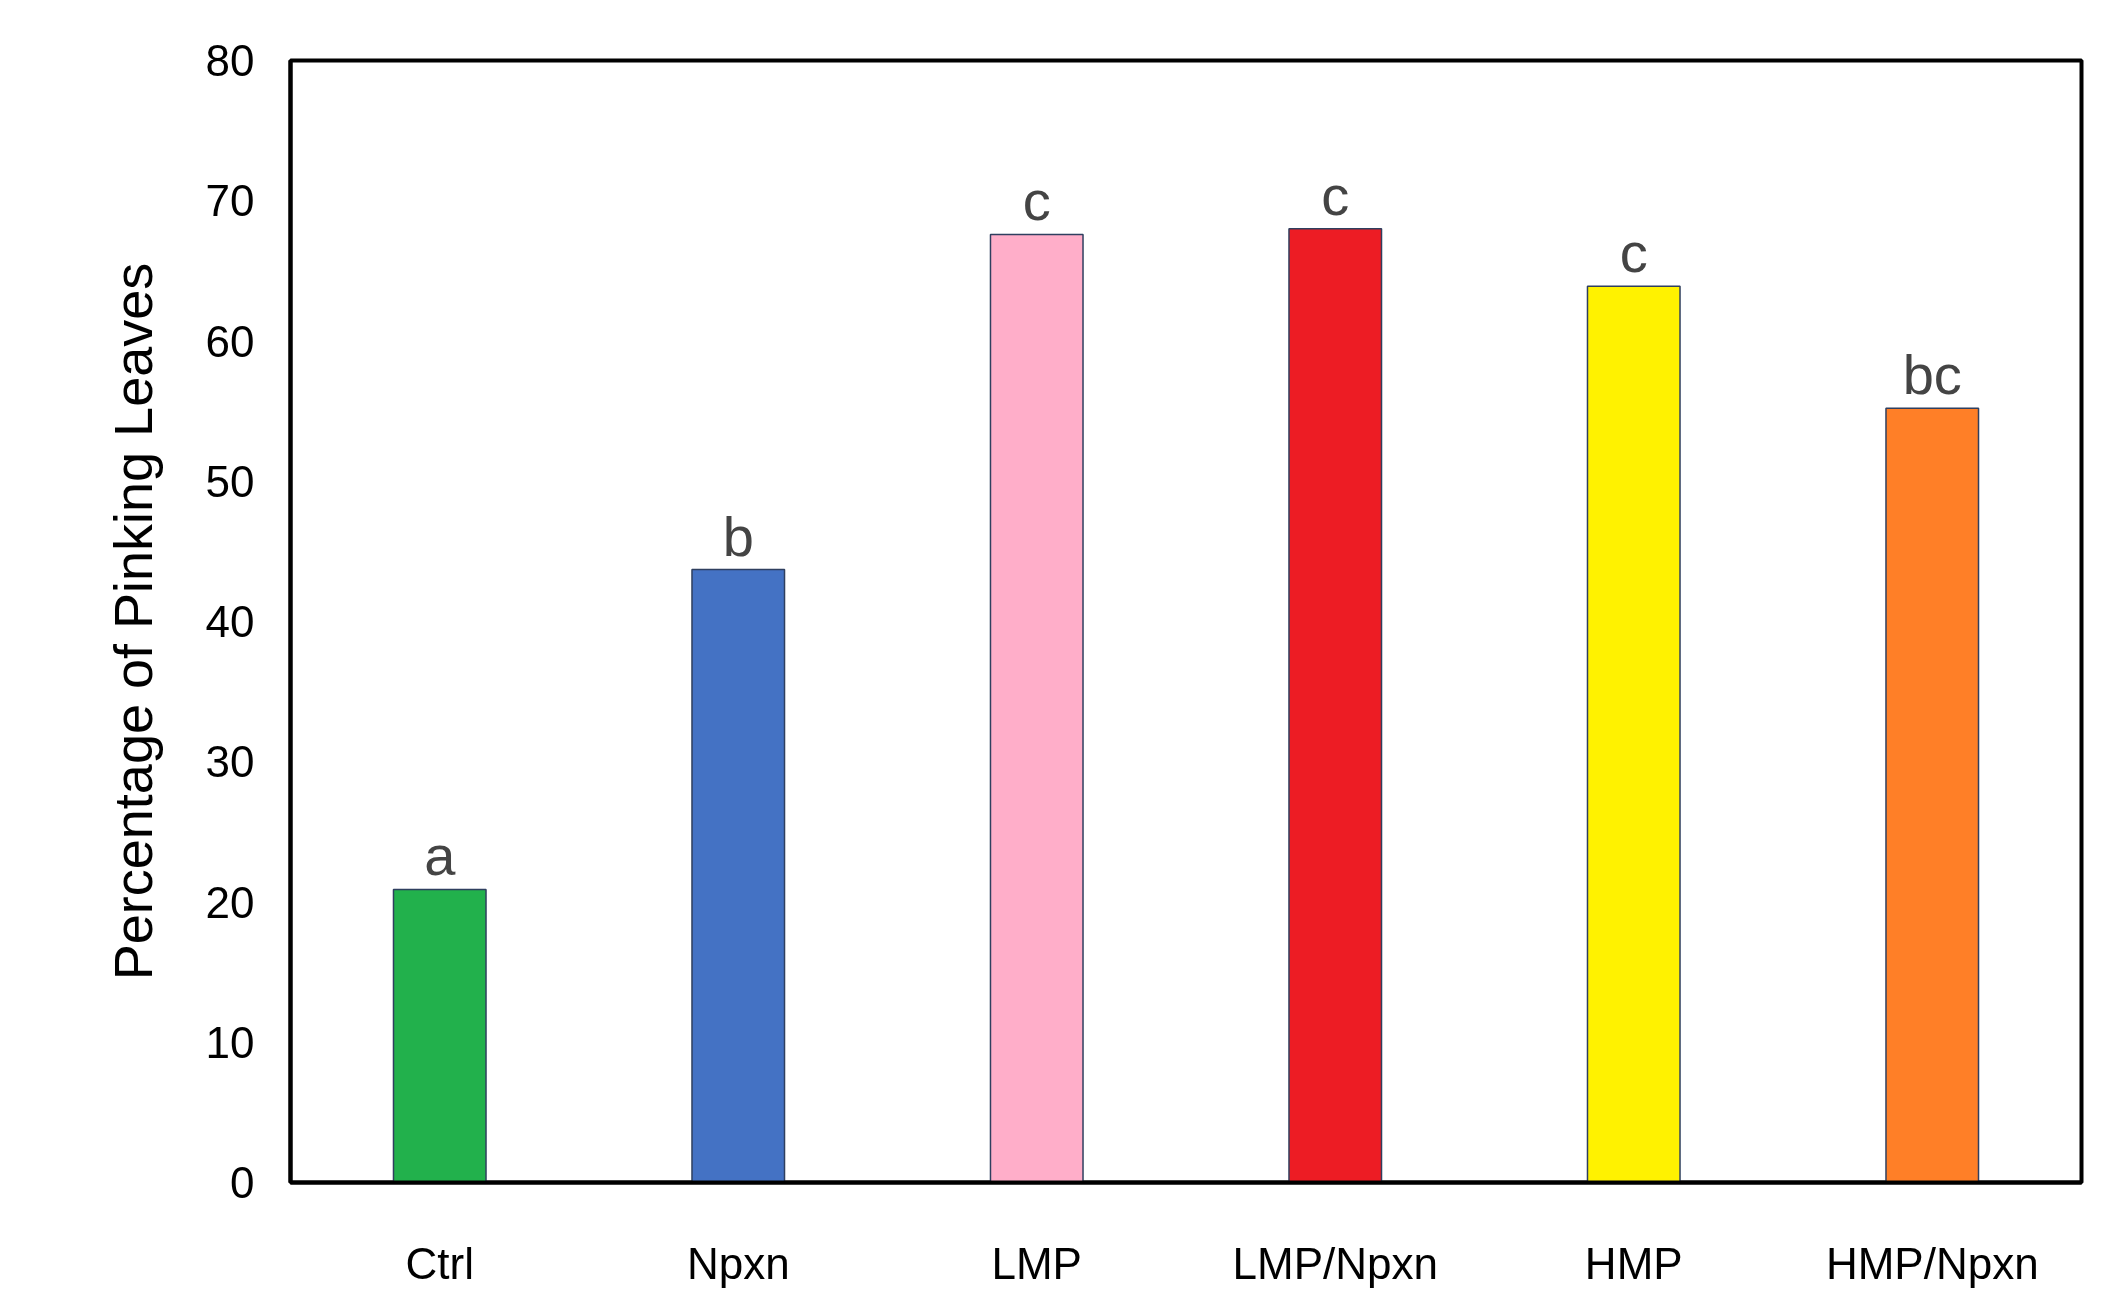  Describe the element at coordinates (230, 341) in the screenshot. I see `y-tick-label: 60` at that location.